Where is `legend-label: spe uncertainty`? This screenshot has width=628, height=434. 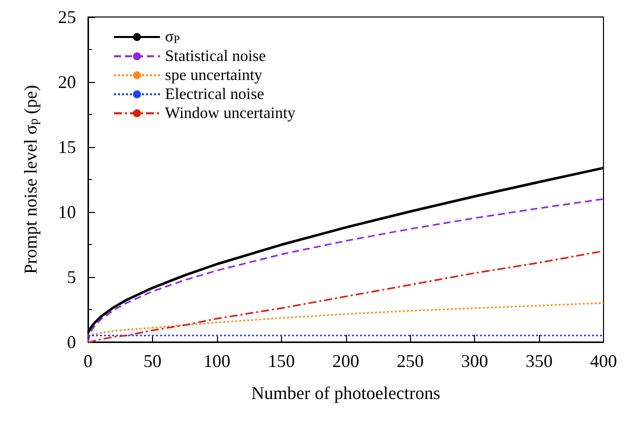 legend-label: spe uncertainty is located at coordinates (213, 75).